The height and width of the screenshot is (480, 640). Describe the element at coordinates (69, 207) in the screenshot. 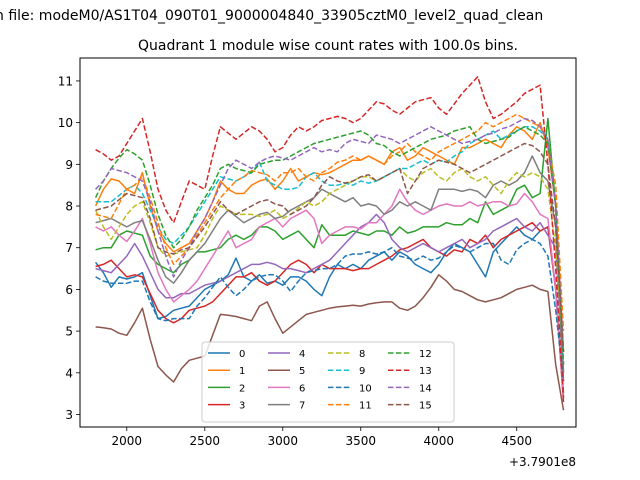

I see `y-tick-label: 8` at that location.